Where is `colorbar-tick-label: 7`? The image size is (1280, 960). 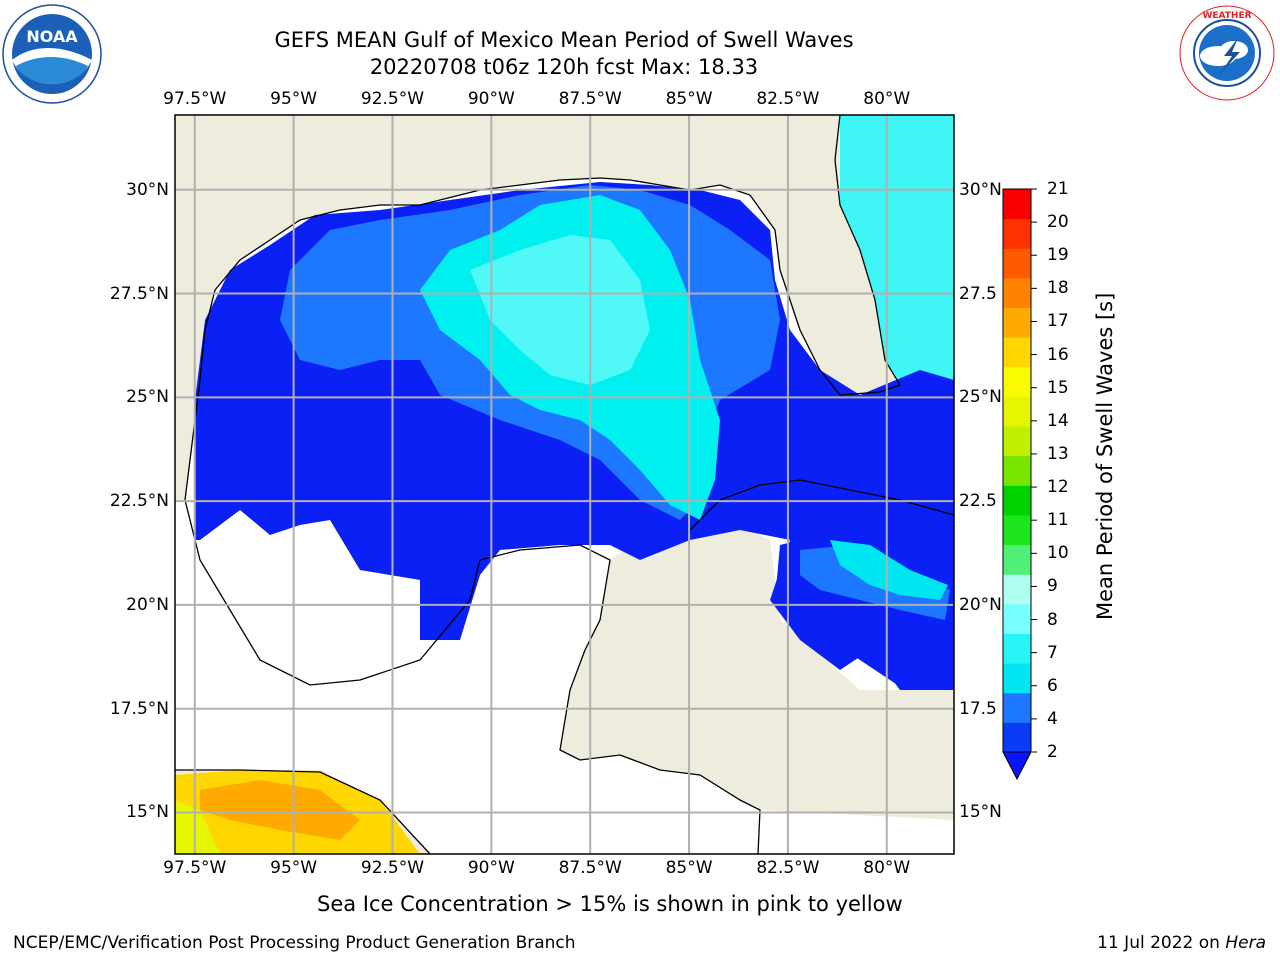
colorbar-tick-label: 7 is located at coordinates (1052, 652).